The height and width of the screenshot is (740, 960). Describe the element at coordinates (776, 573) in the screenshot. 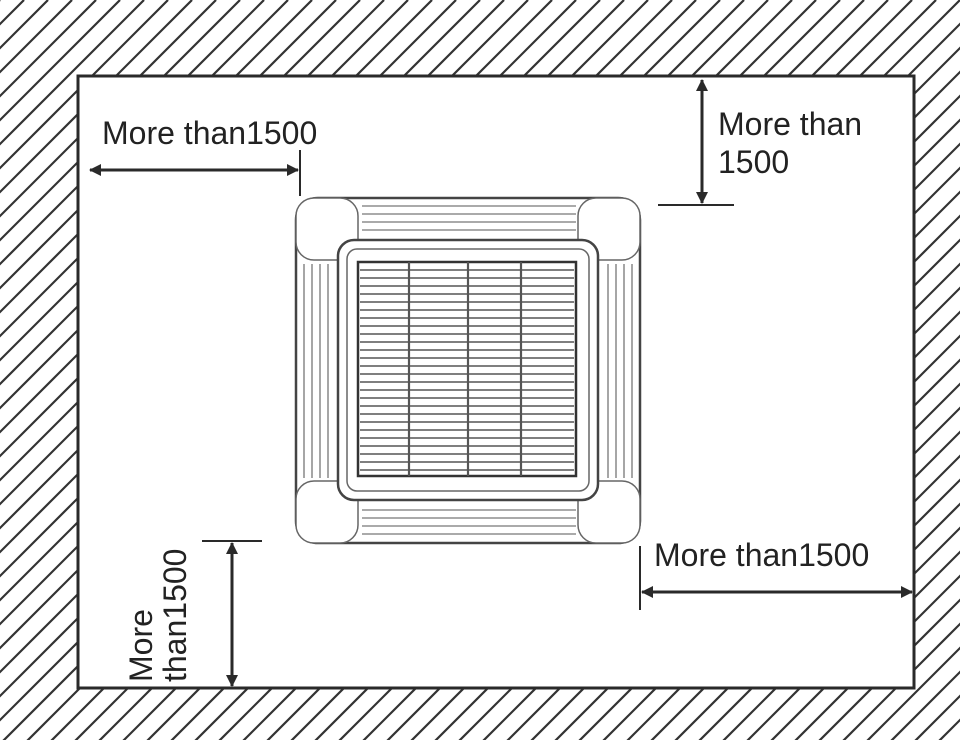

I see `dimension-right: More than1500` at that location.